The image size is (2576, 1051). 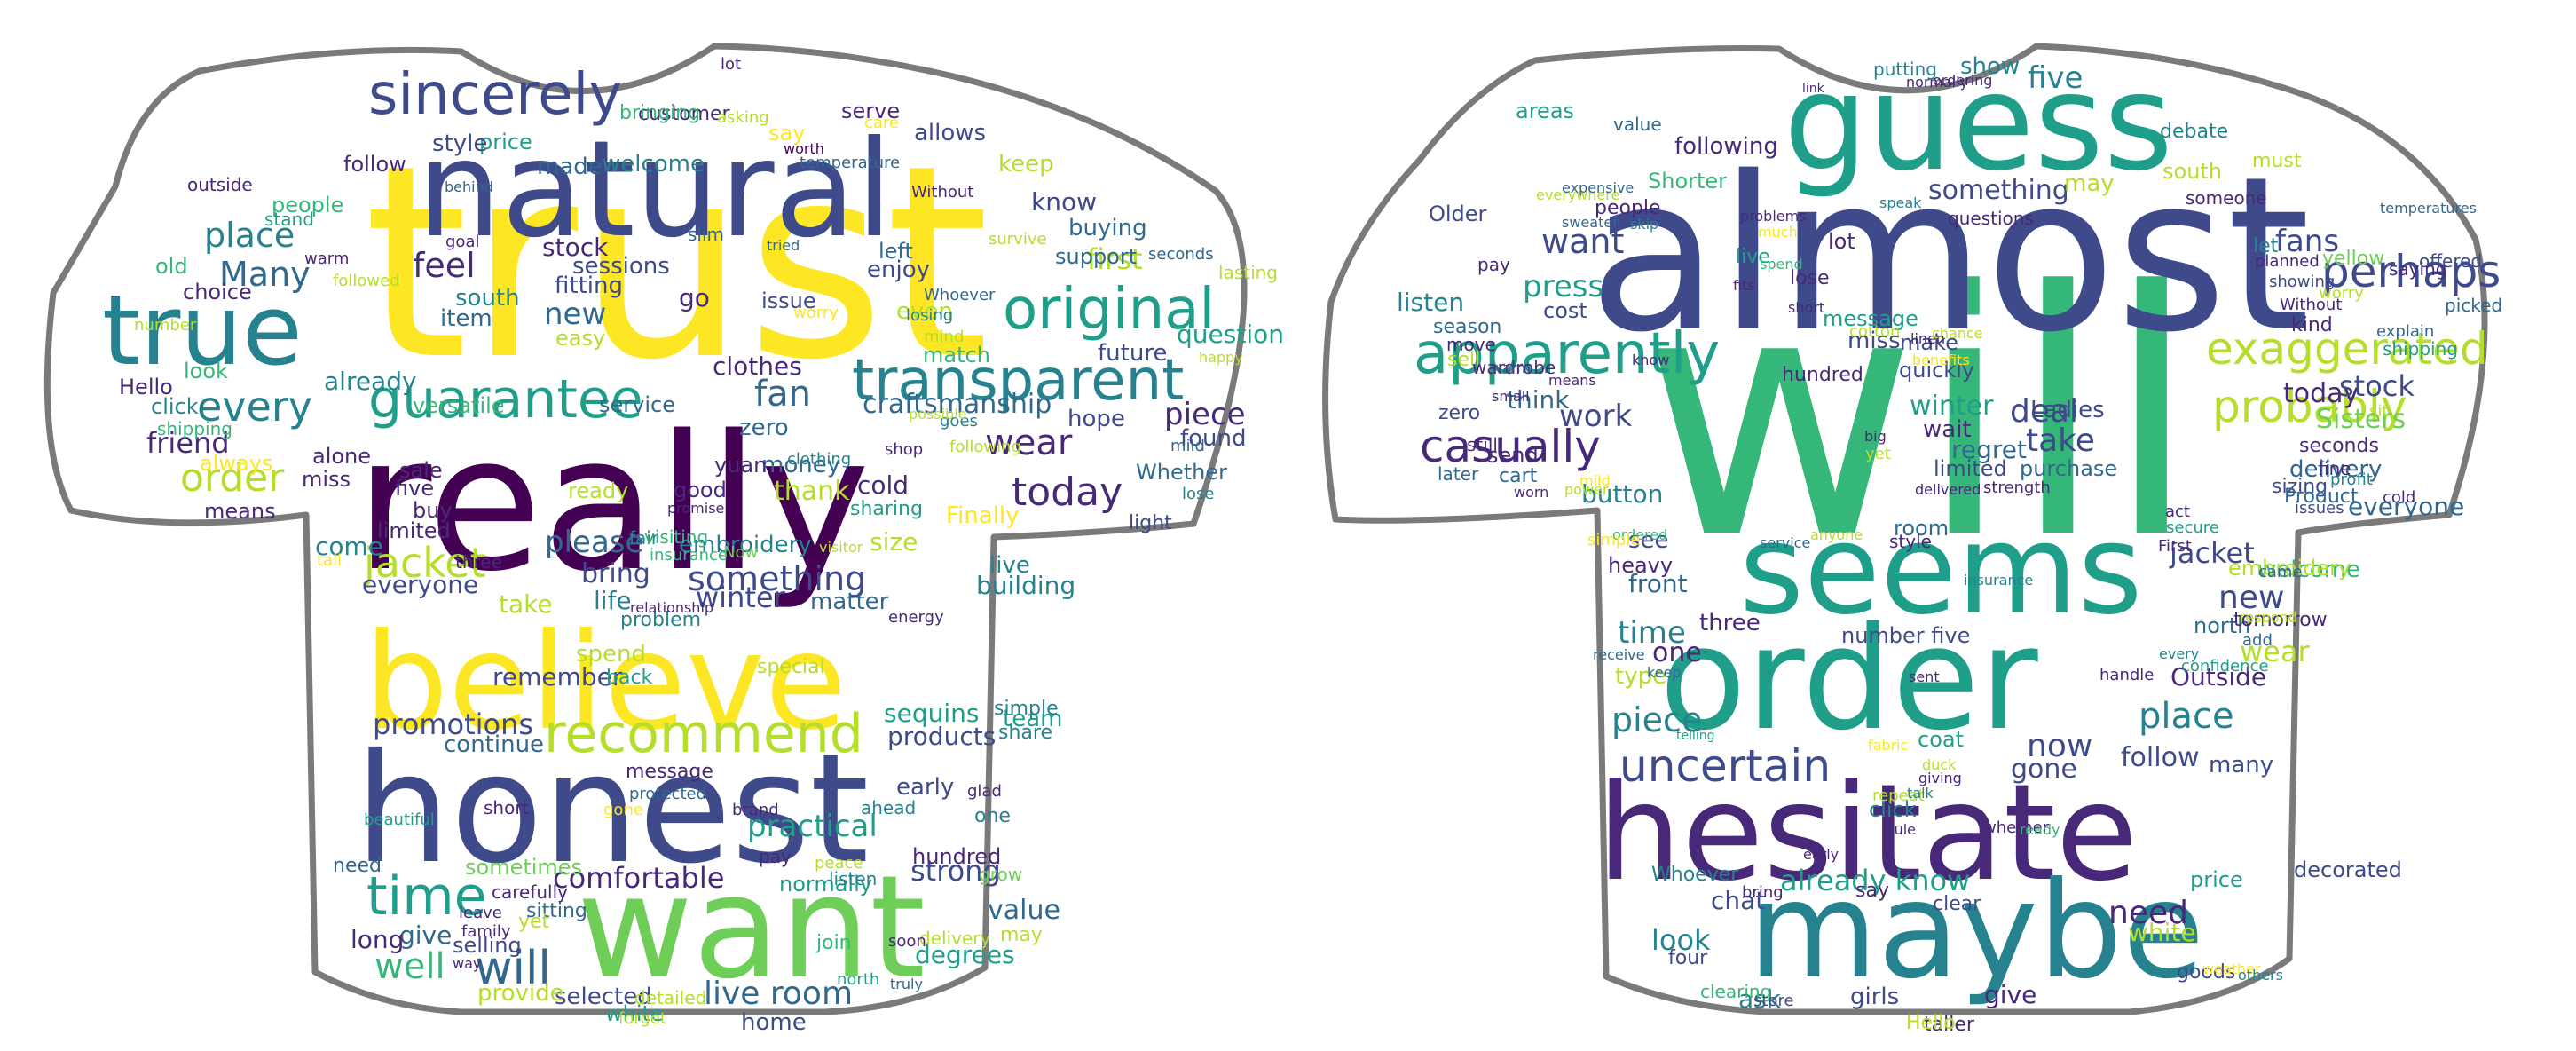 What do you see at coordinates (220, 184) in the screenshot?
I see `left-word-outside: outside` at bounding box center [220, 184].